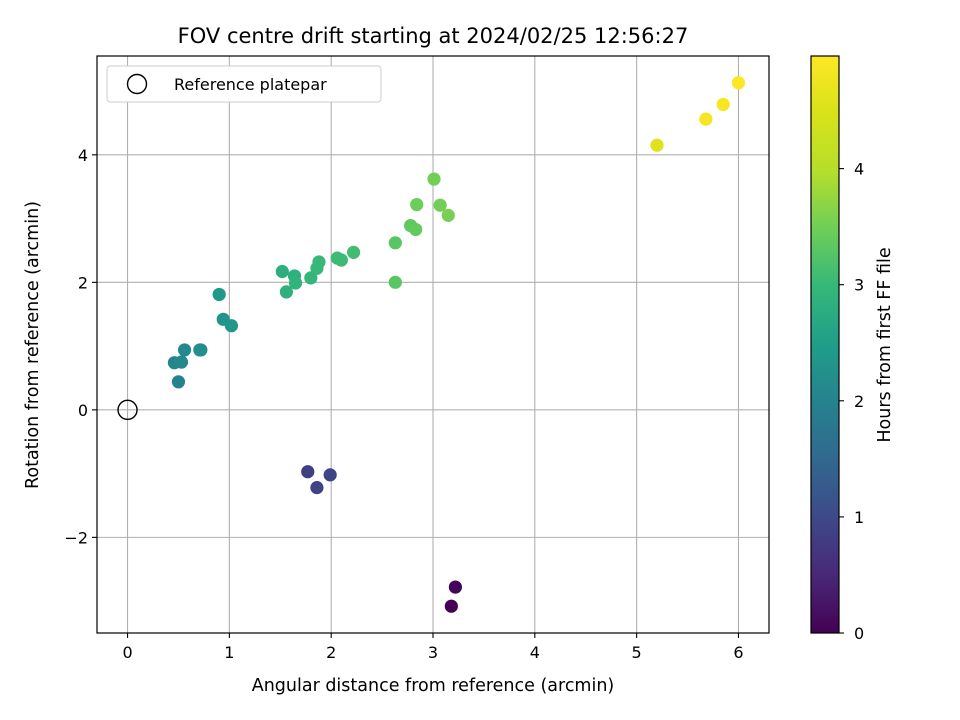  What do you see at coordinates (83, 155) in the screenshot?
I see `y-tick-label: 4` at bounding box center [83, 155].